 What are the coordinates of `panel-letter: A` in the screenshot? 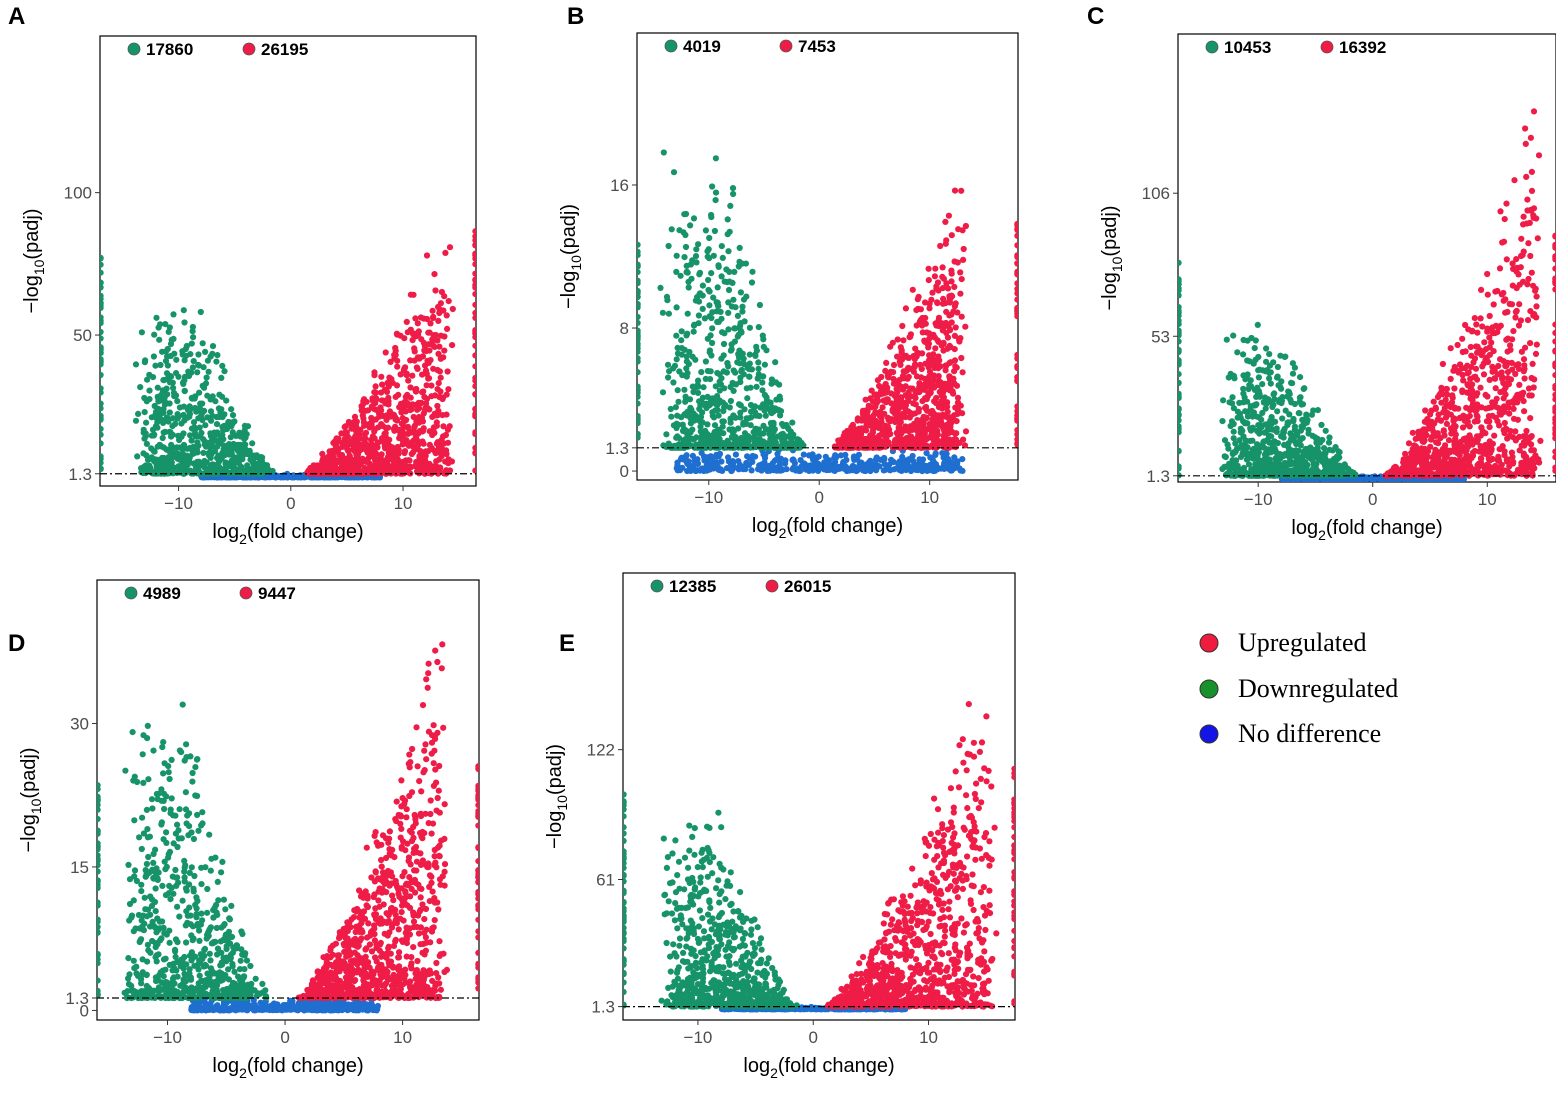 It's located at (16, 16).